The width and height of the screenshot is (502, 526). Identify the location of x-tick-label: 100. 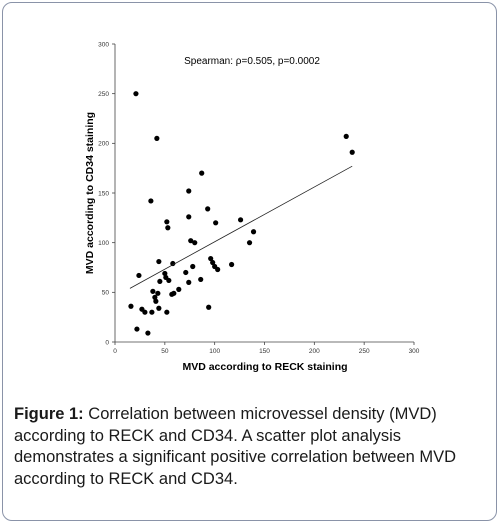
(214, 351).